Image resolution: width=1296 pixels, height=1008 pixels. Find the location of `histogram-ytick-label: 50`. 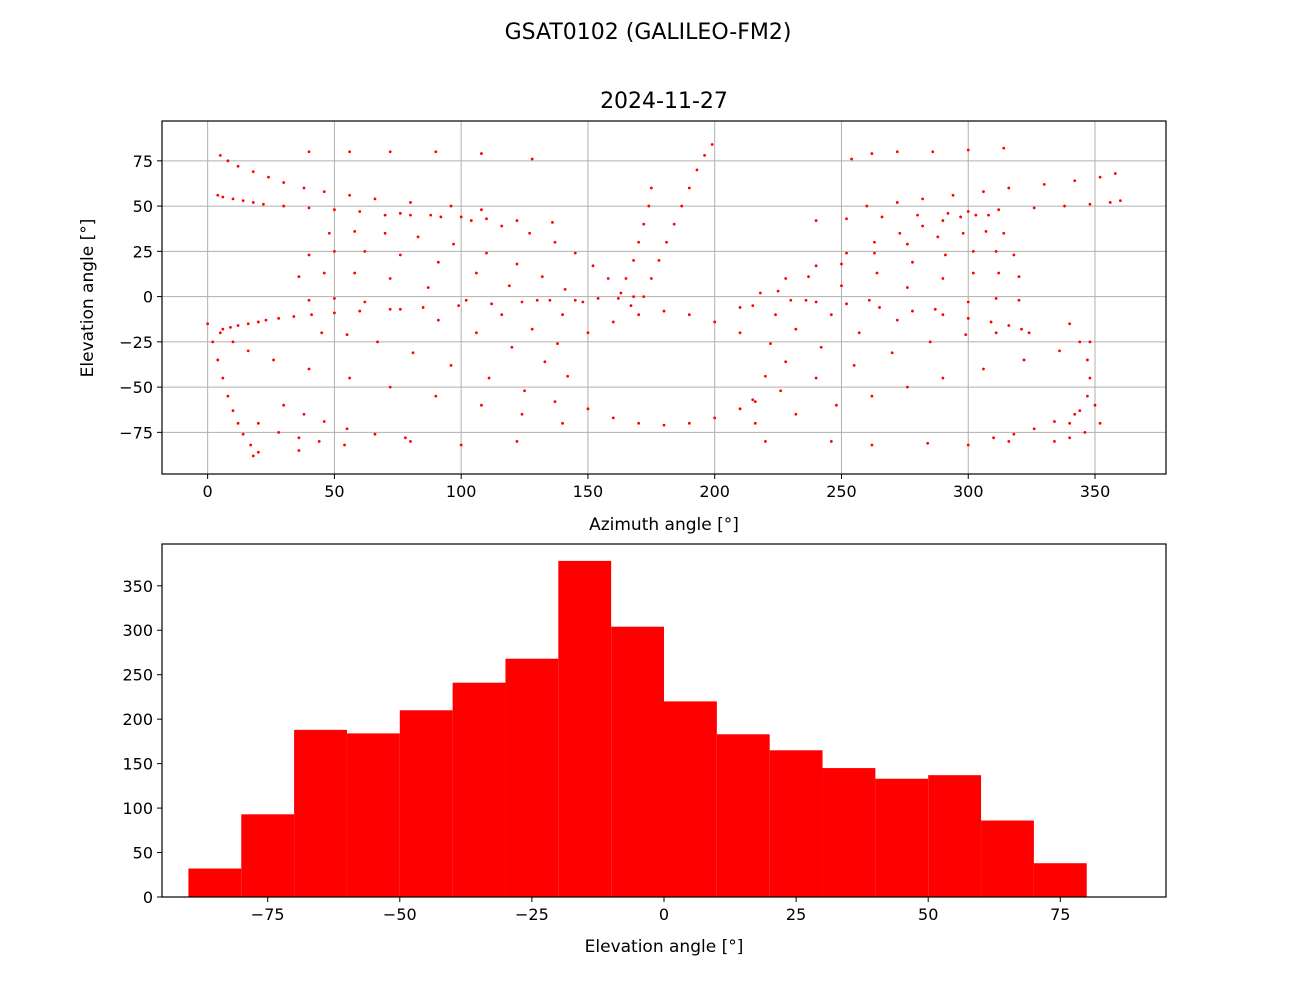

histogram-ytick-label: 50 is located at coordinates (143, 853).